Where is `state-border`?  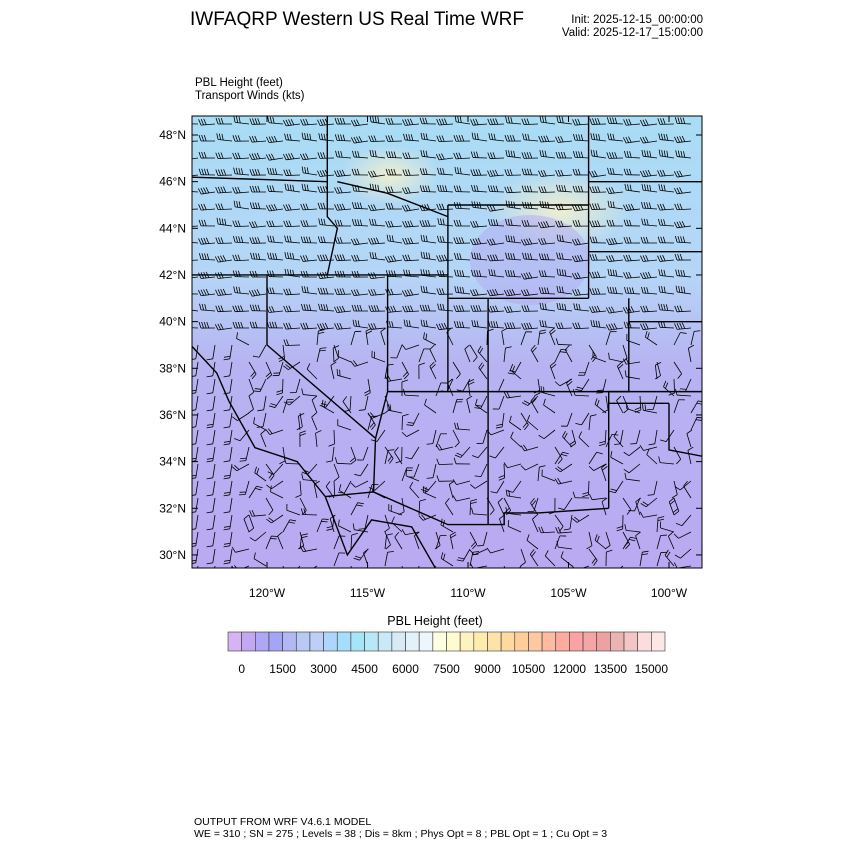
state-border is located at coordinates (321, 383).